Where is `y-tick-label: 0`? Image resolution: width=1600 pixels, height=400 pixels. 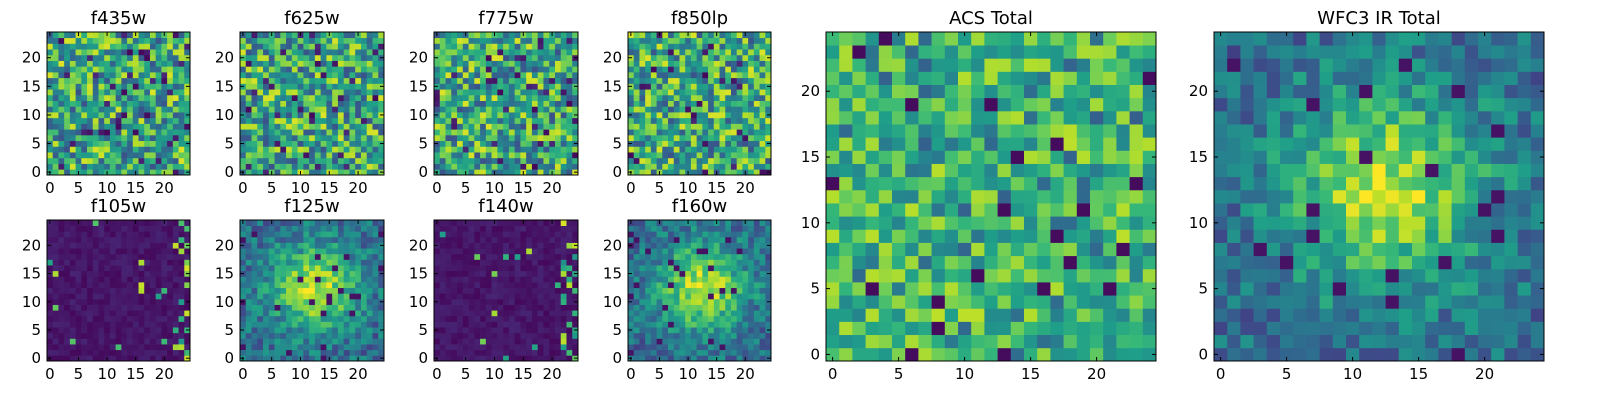 y-tick-label: 0 is located at coordinates (229, 172).